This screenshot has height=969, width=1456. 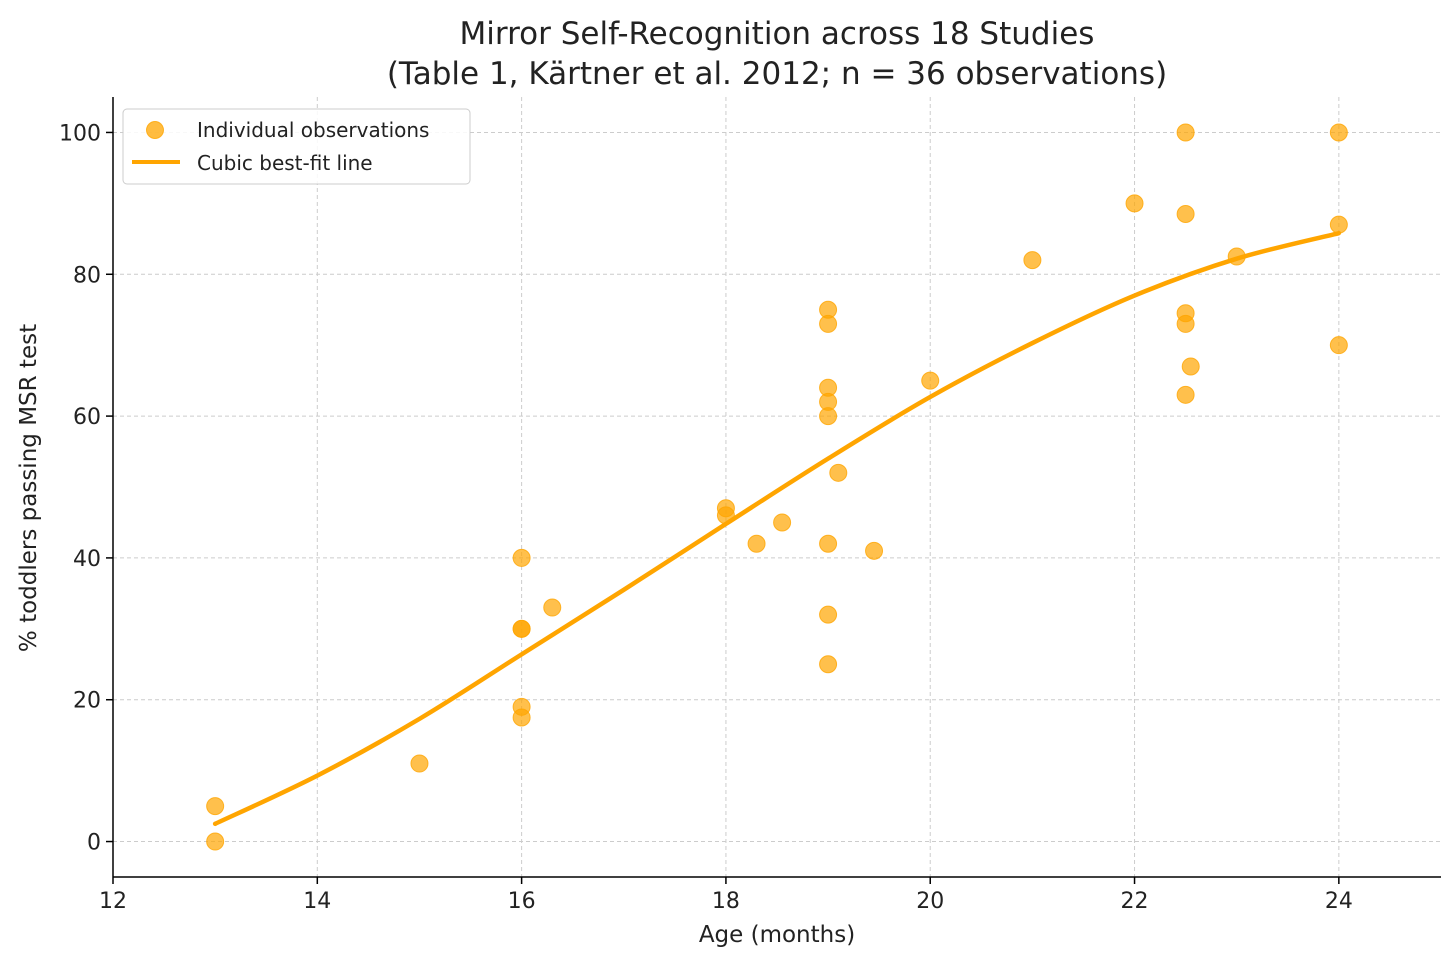 What do you see at coordinates (930, 901) in the screenshot?
I see `x-tick-label: 20` at bounding box center [930, 901].